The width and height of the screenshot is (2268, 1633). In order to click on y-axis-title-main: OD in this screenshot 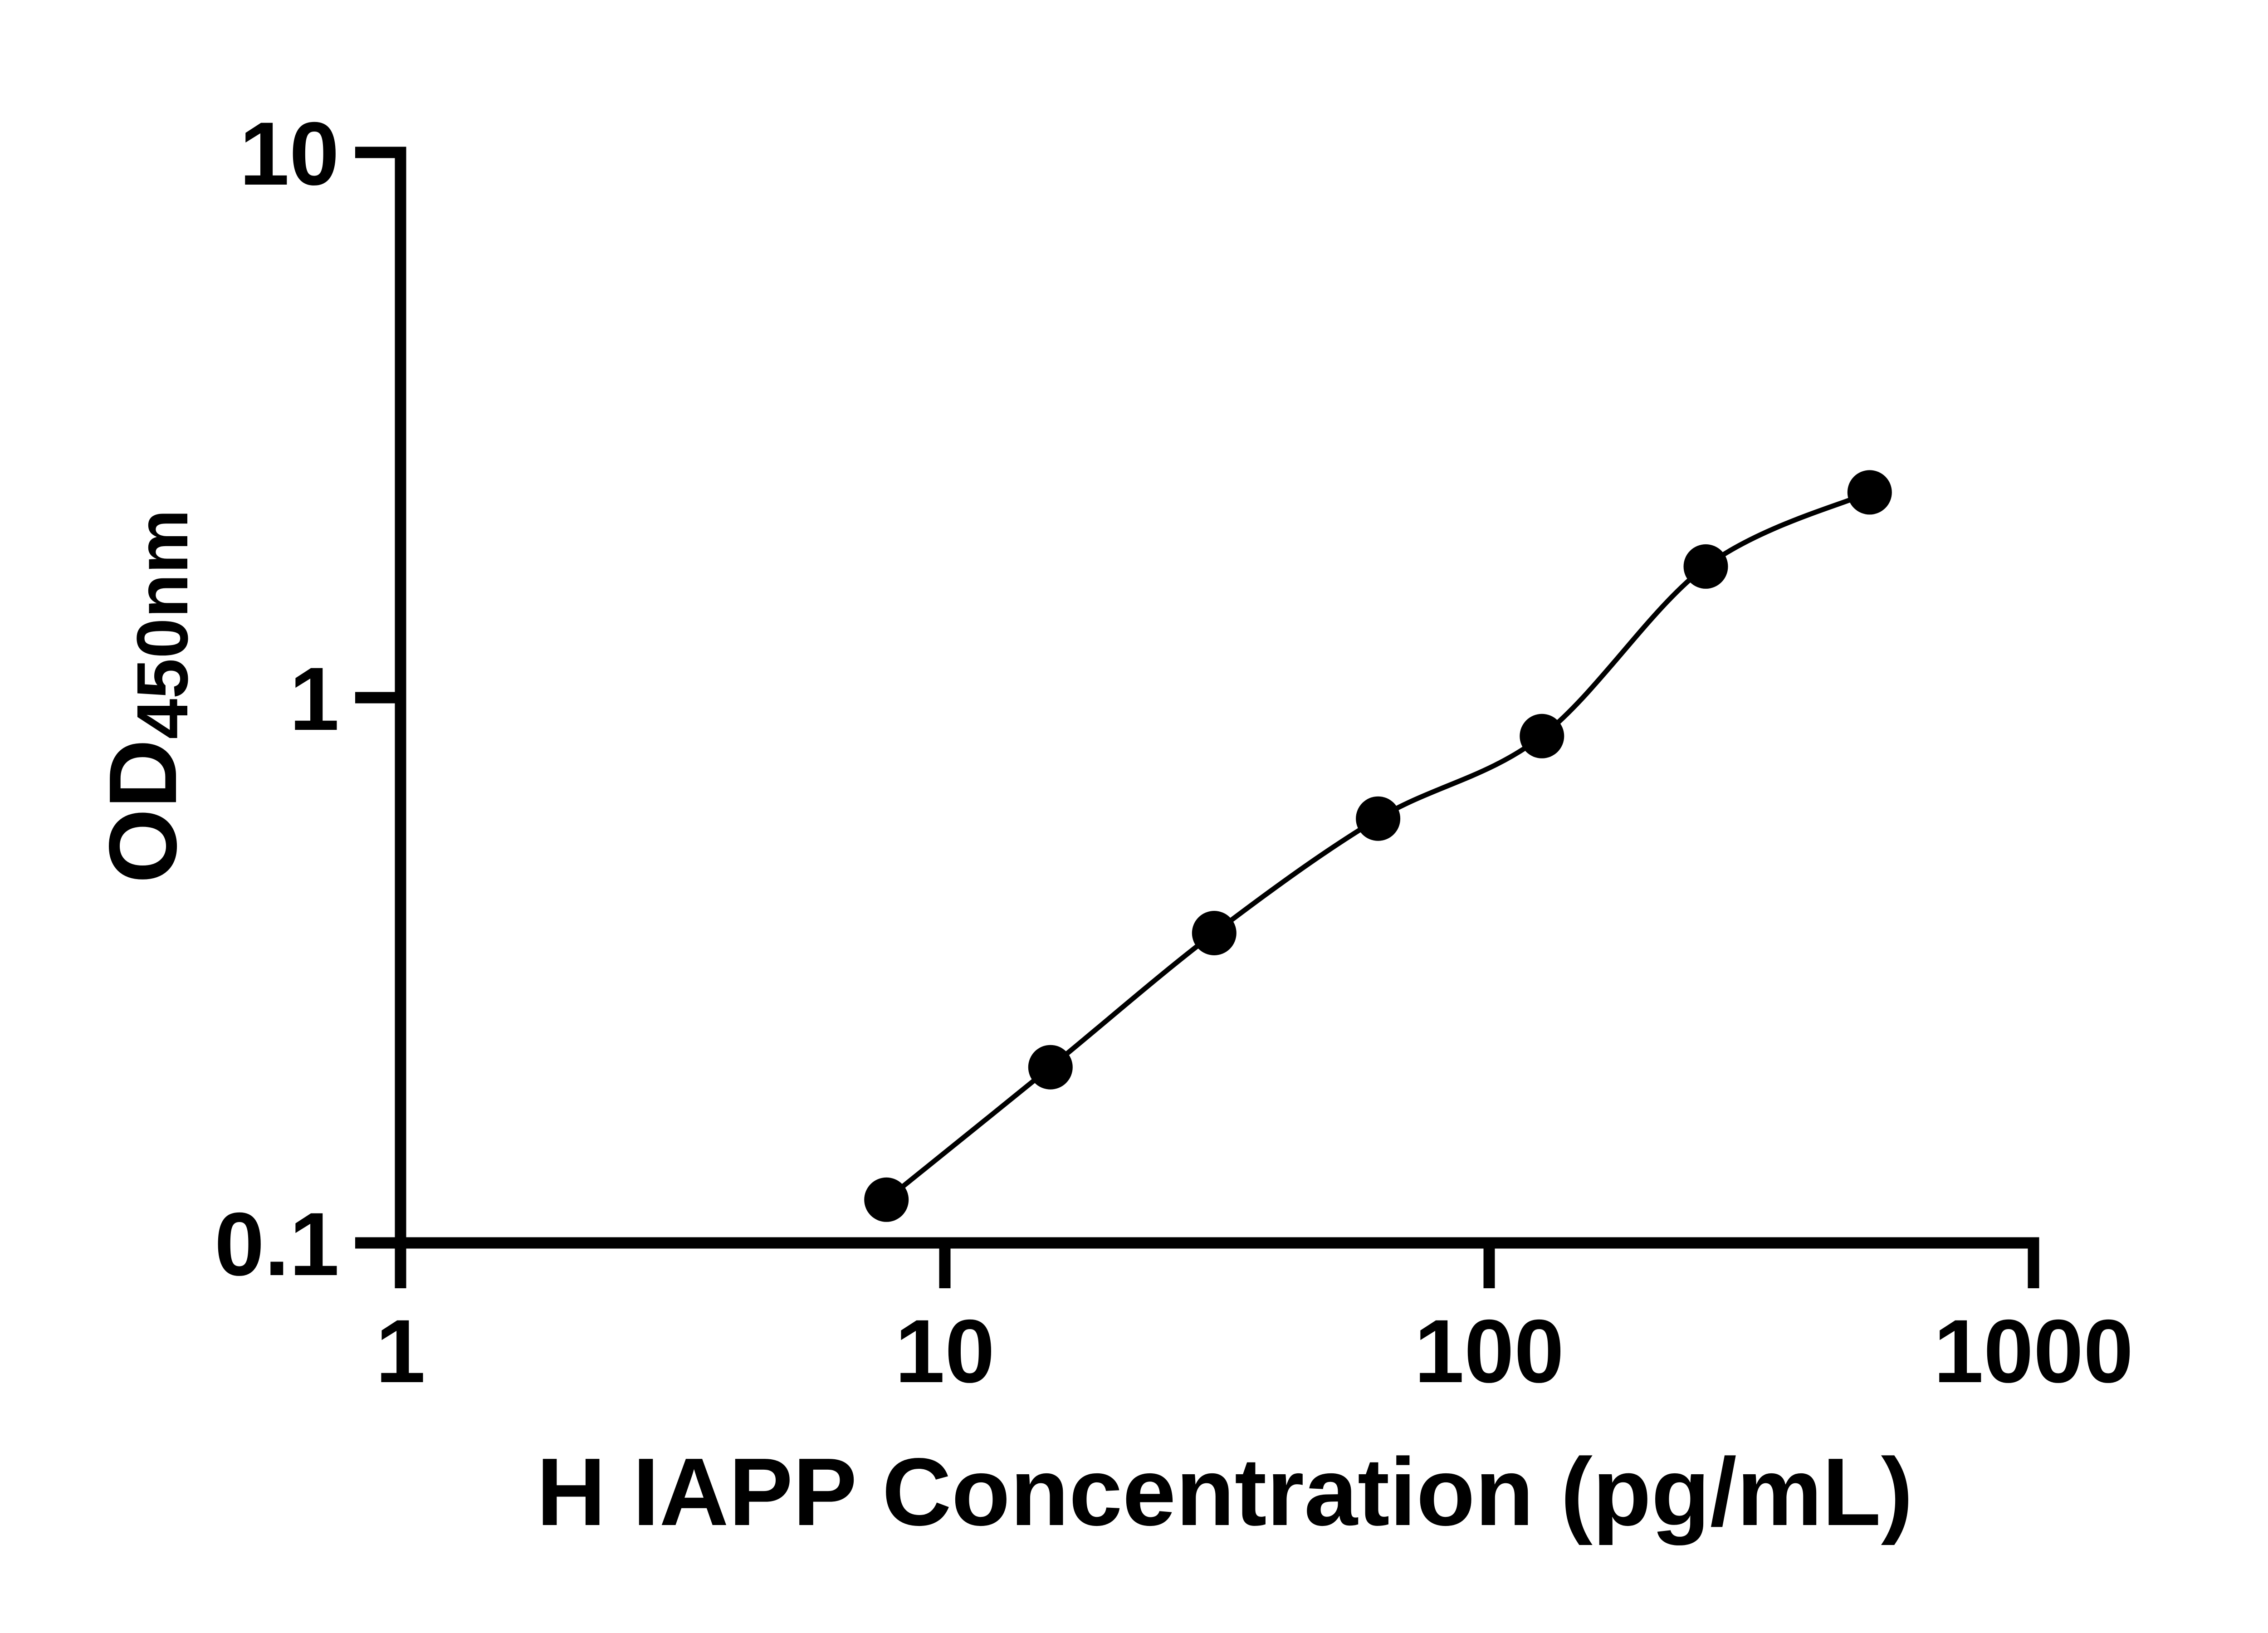, I will do `click(143, 811)`.